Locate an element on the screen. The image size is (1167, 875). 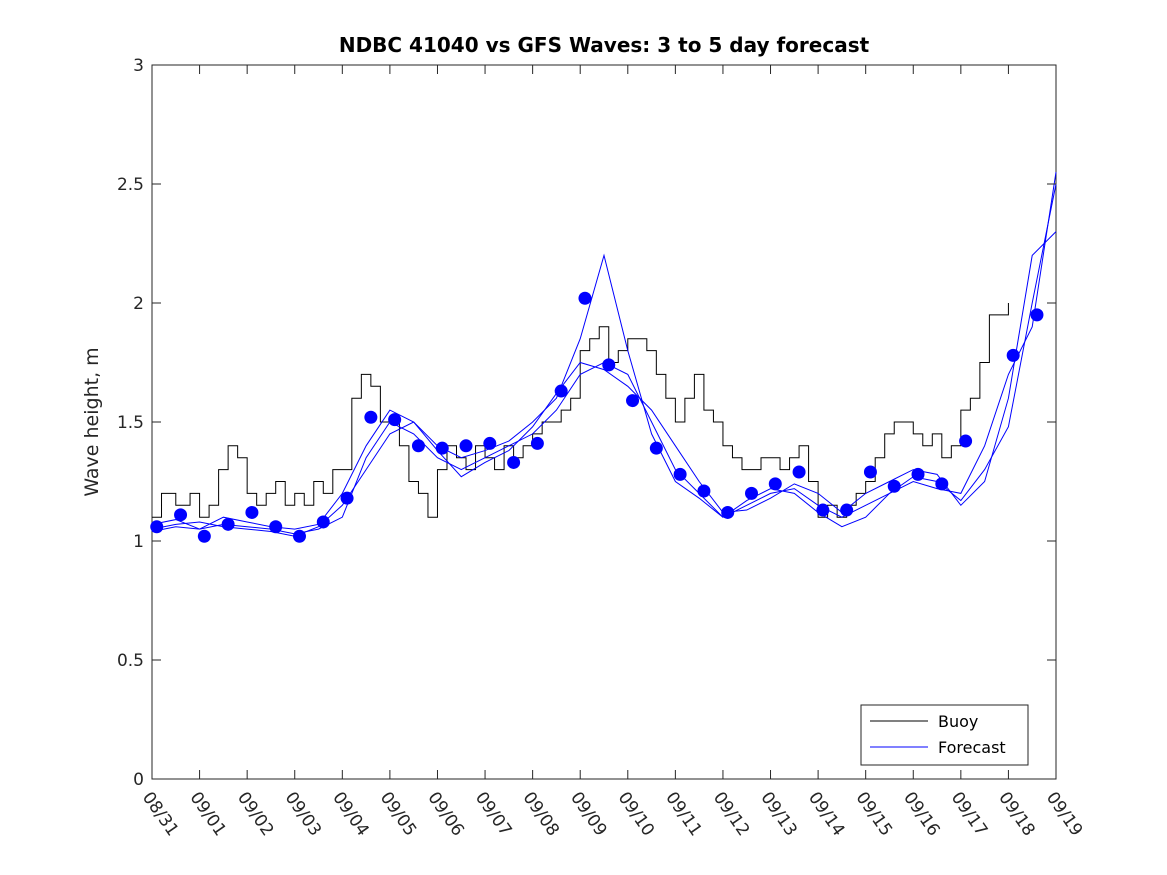
legend: Buoy Forecast is located at coordinates (944, 735).